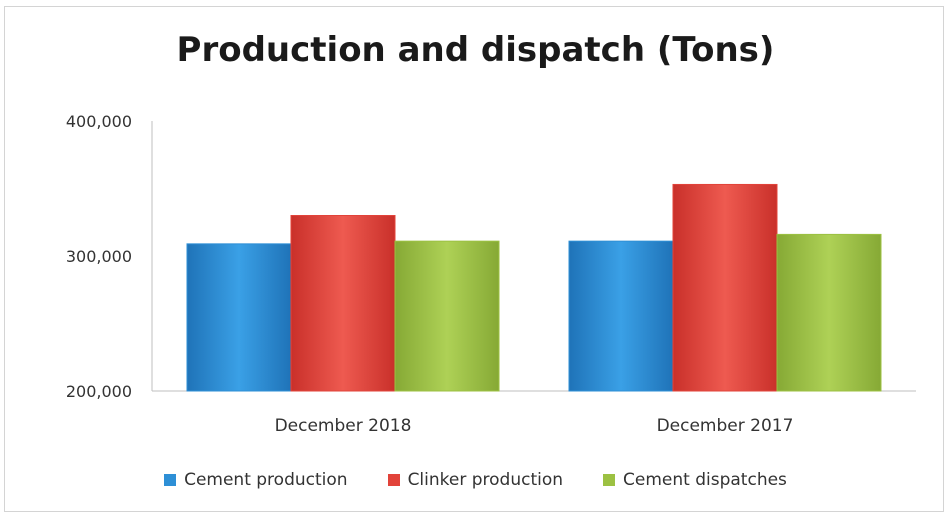 The width and height of the screenshot is (951, 521). I want to click on y-tick-label: 400,000, so click(99, 121).